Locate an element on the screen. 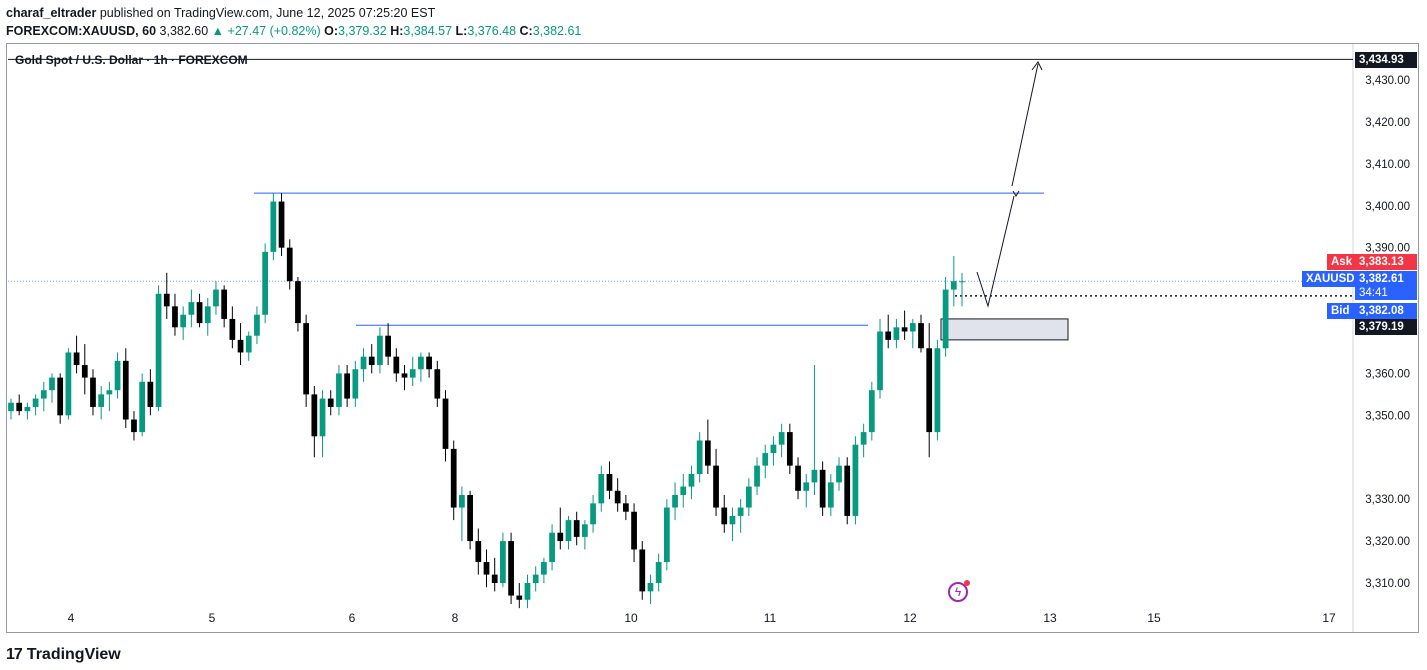 Image resolution: width=1427 pixels, height=670 pixels. y-tick-label: 3,420.00 is located at coordinates (1387, 123).